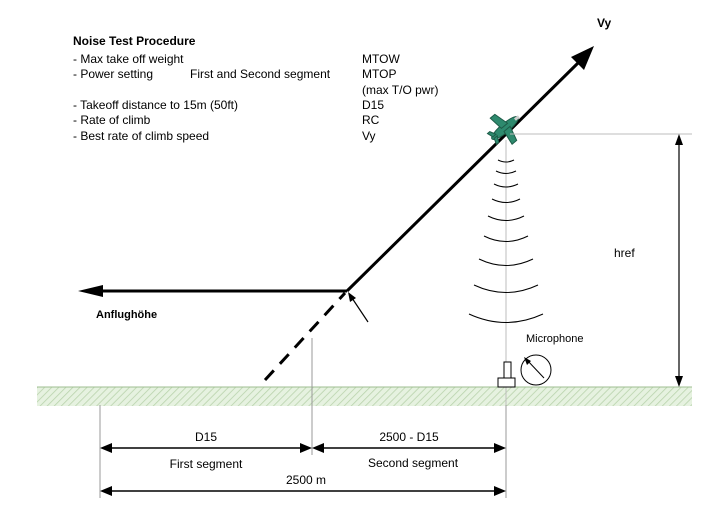 The image size is (713, 512). I want to click on procedure-row-label: - Rate of climb, so click(112, 120).